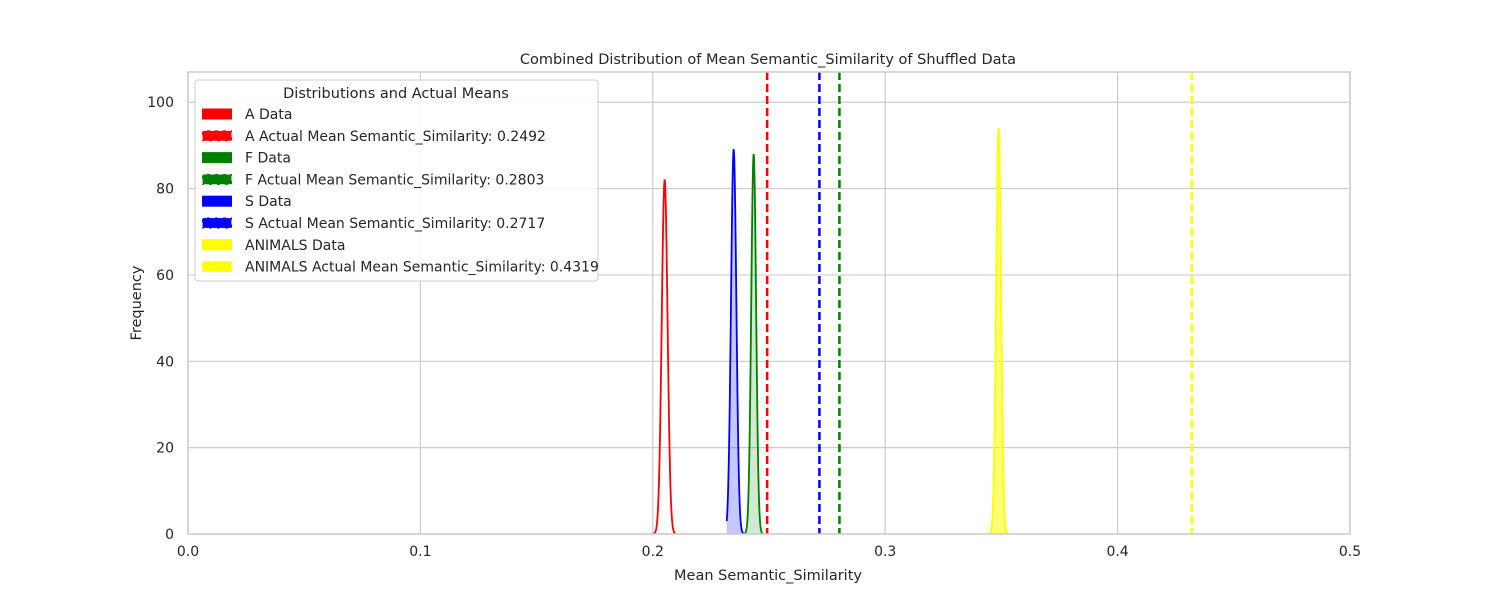  Describe the element at coordinates (165, 449) in the screenshot. I see `y-tick-label: 20` at that location.